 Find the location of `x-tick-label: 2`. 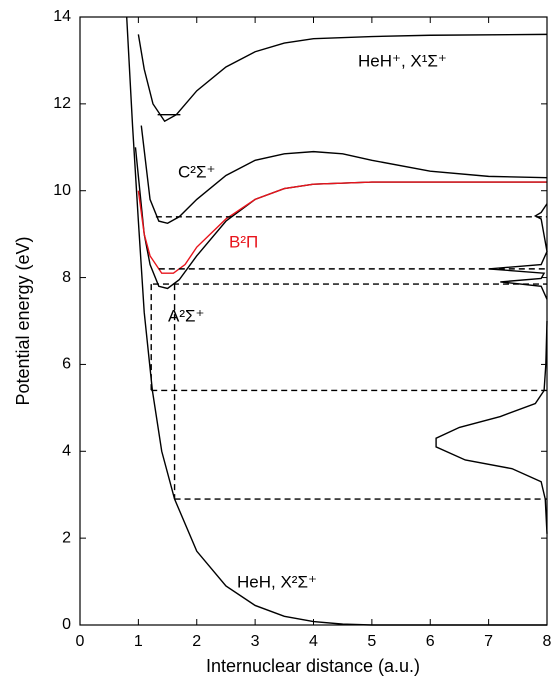

x-tick-label: 2 is located at coordinates (196, 641).